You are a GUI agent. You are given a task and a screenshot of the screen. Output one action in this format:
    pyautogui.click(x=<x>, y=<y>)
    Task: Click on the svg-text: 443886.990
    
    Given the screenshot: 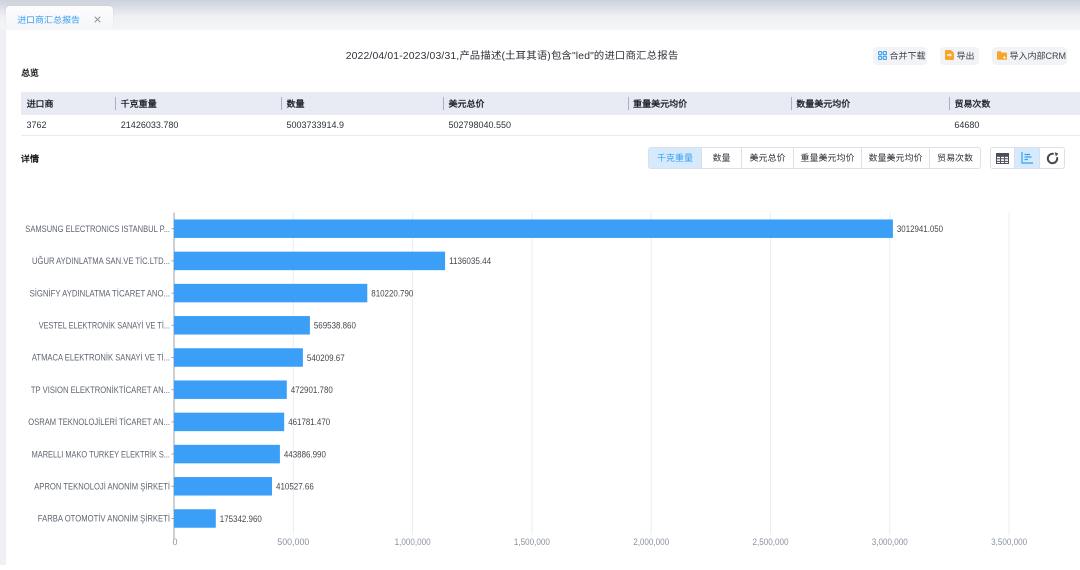 What is the action you would take?
    pyautogui.click(x=305, y=454)
    